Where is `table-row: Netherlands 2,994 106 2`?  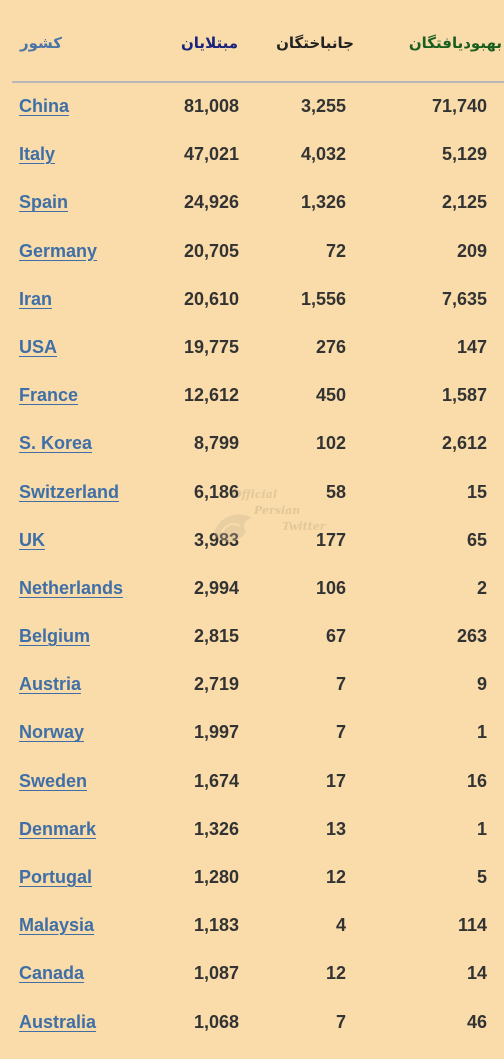
table-row: Netherlands 2,994 106 2 is located at coordinates (252, 589).